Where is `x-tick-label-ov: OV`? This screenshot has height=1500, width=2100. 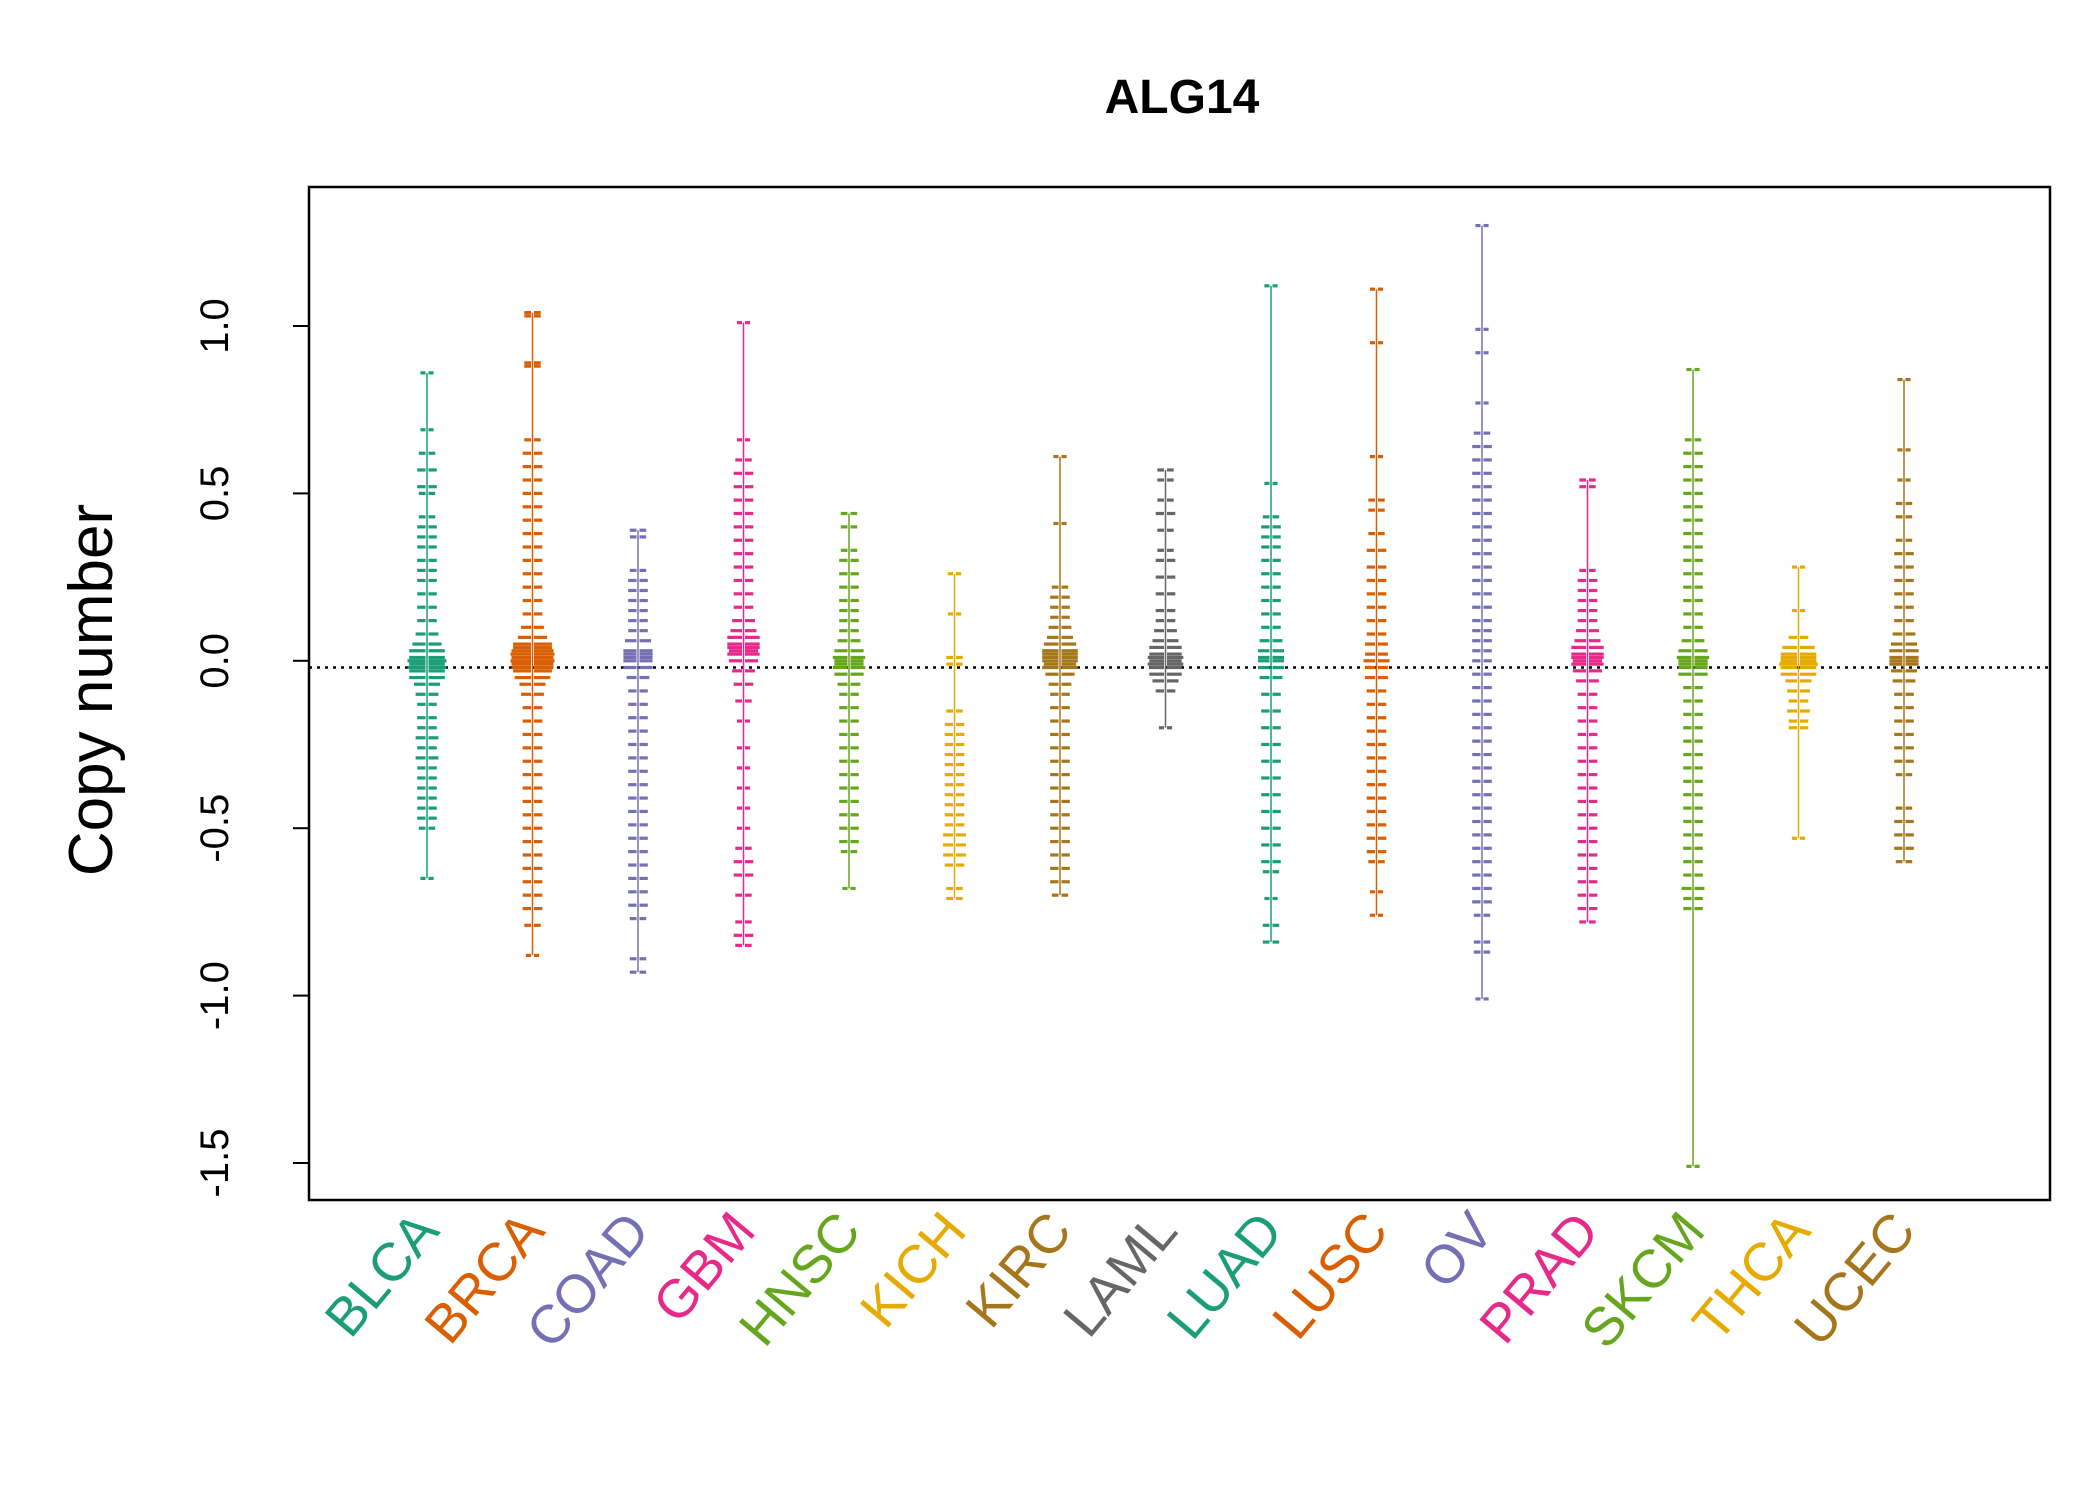 x-tick-label-ov: OV is located at coordinates (1457, 1250).